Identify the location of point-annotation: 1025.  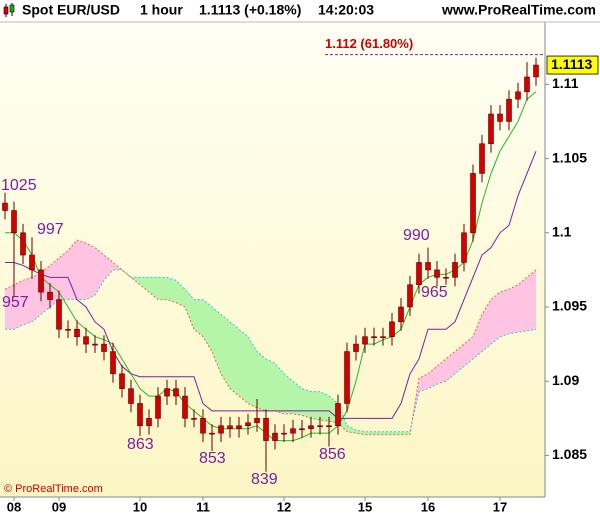
(19, 185).